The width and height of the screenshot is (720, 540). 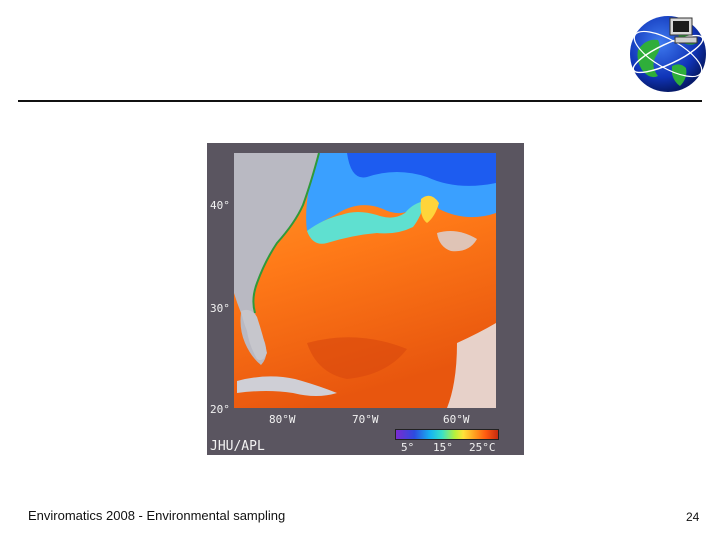 What do you see at coordinates (443, 447) in the screenshot?
I see `colorbar-label-15: 15°` at bounding box center [443, 447].